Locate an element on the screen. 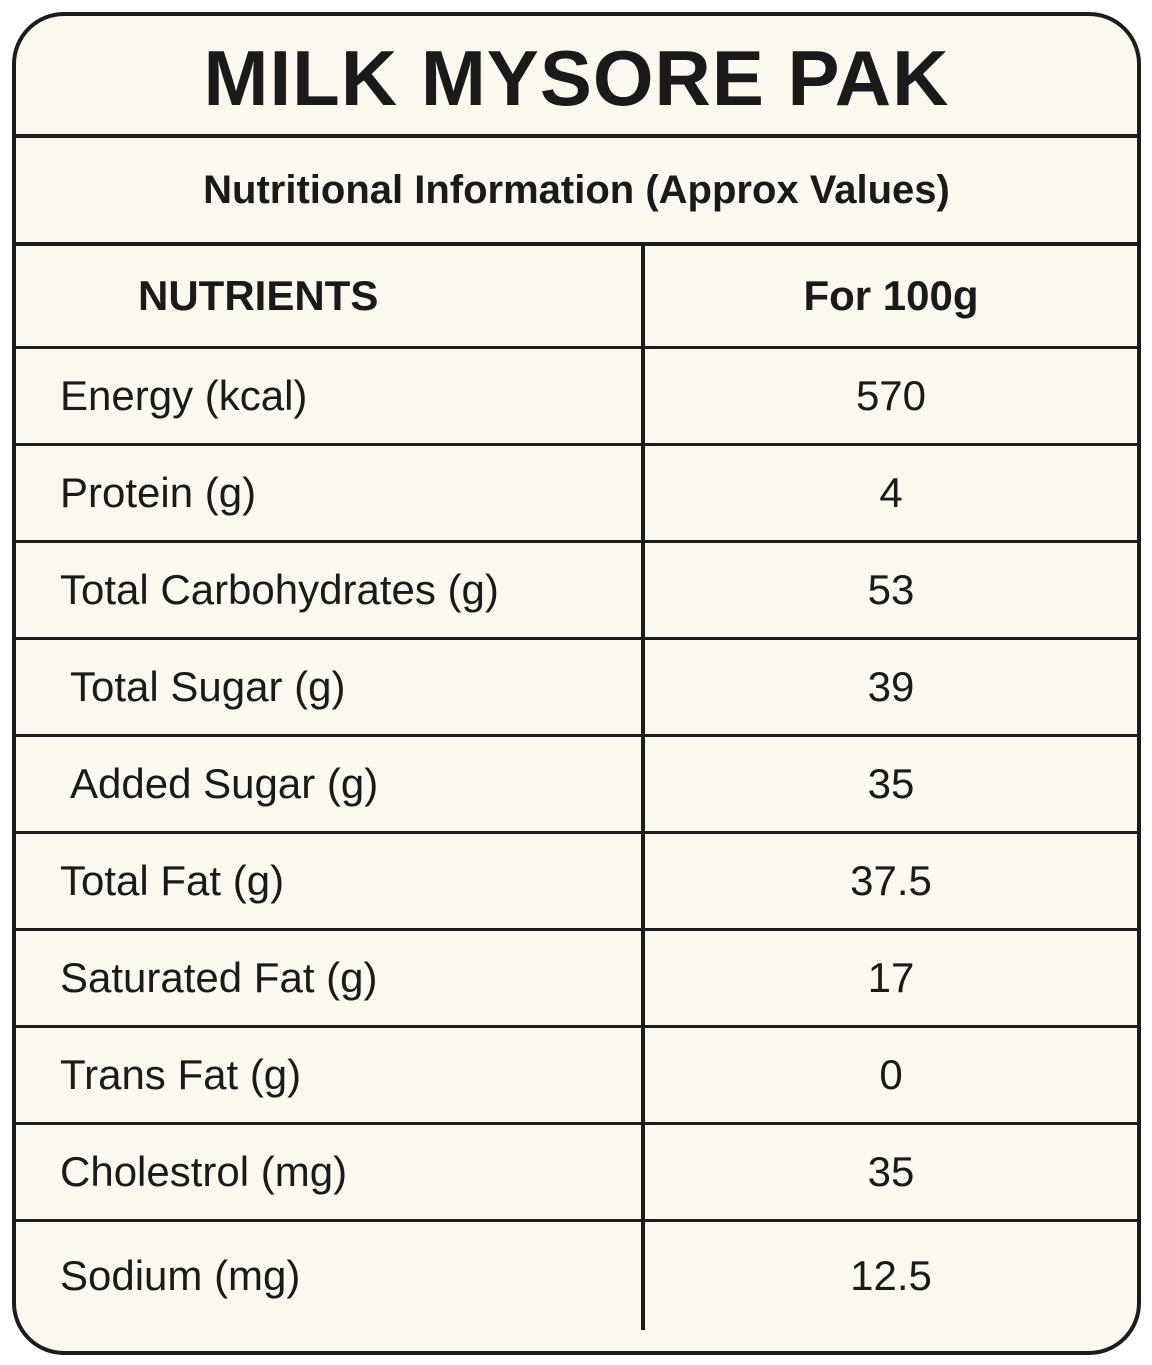  table-row: Trans Fat (g) 0 is located at coordinates (576, 1075).